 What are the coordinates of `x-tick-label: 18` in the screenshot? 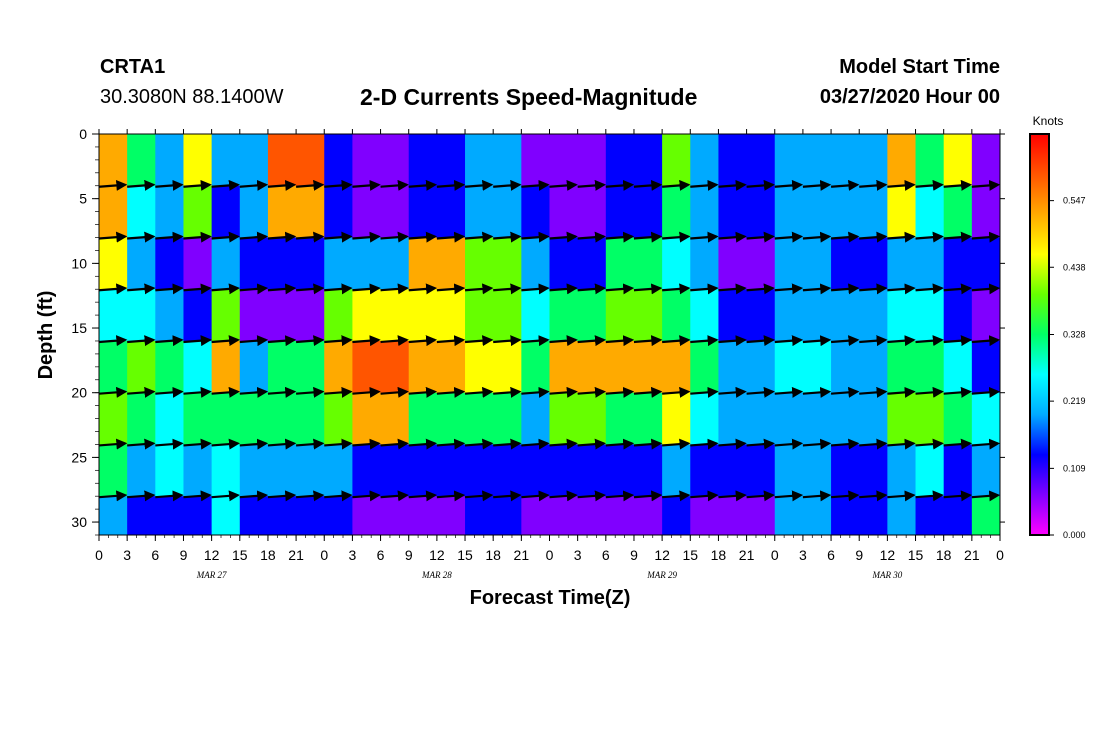 It's located at (493, 555).